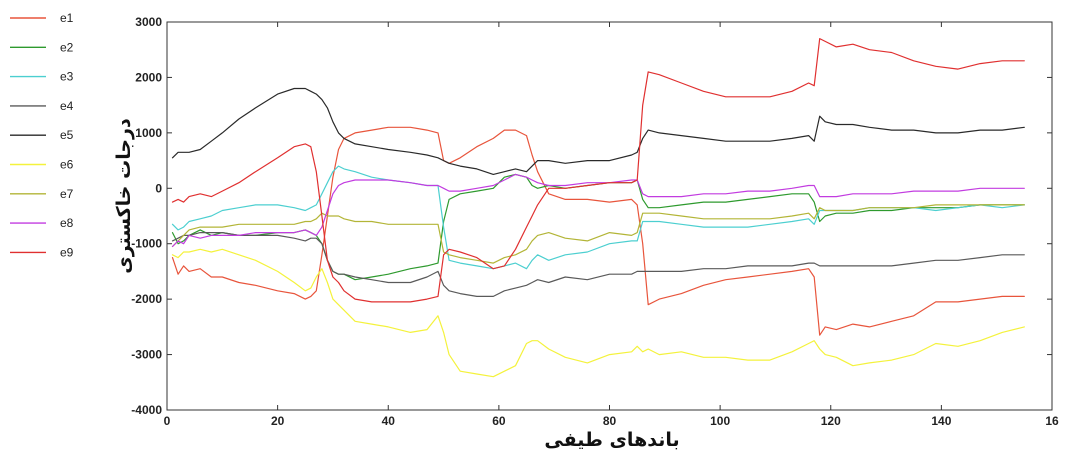 This screenshot has height=456, width=1068. What do you see at coordinates (42, 223) in the screenshot?
I see `legend-item-e8: e8` at bounding box center [42, 223].